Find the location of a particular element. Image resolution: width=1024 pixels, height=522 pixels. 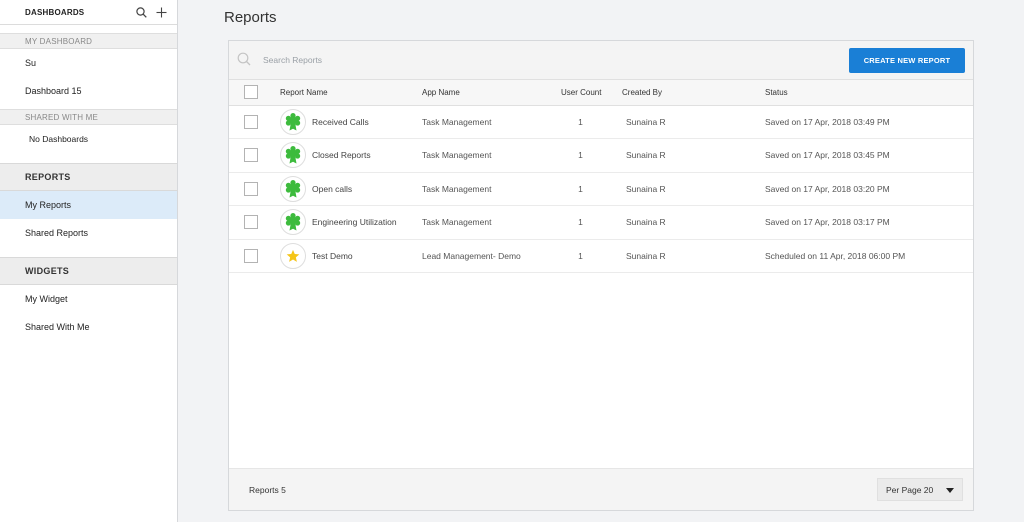

sidebar-item-su: Su is located at coordinates (31, 63).